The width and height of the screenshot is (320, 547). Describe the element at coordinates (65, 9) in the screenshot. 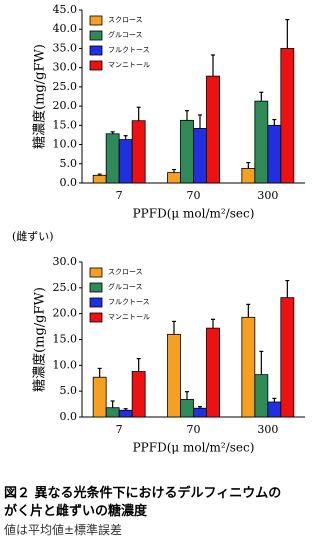

I see `y-tick-label: 45.0` at that location.